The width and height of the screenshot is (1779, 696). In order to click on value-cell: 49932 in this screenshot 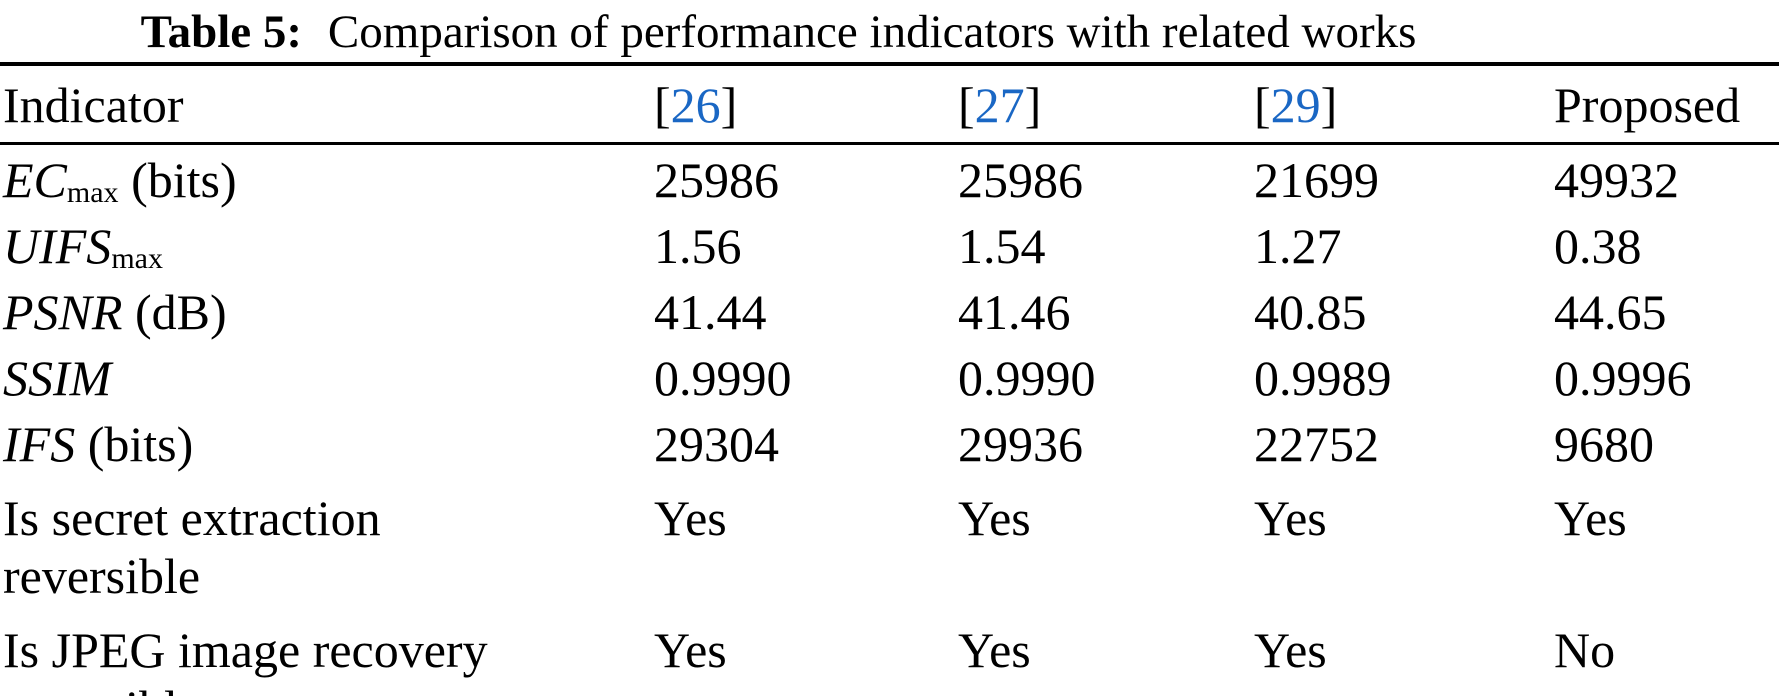, I will do `click(1616, 180)`.